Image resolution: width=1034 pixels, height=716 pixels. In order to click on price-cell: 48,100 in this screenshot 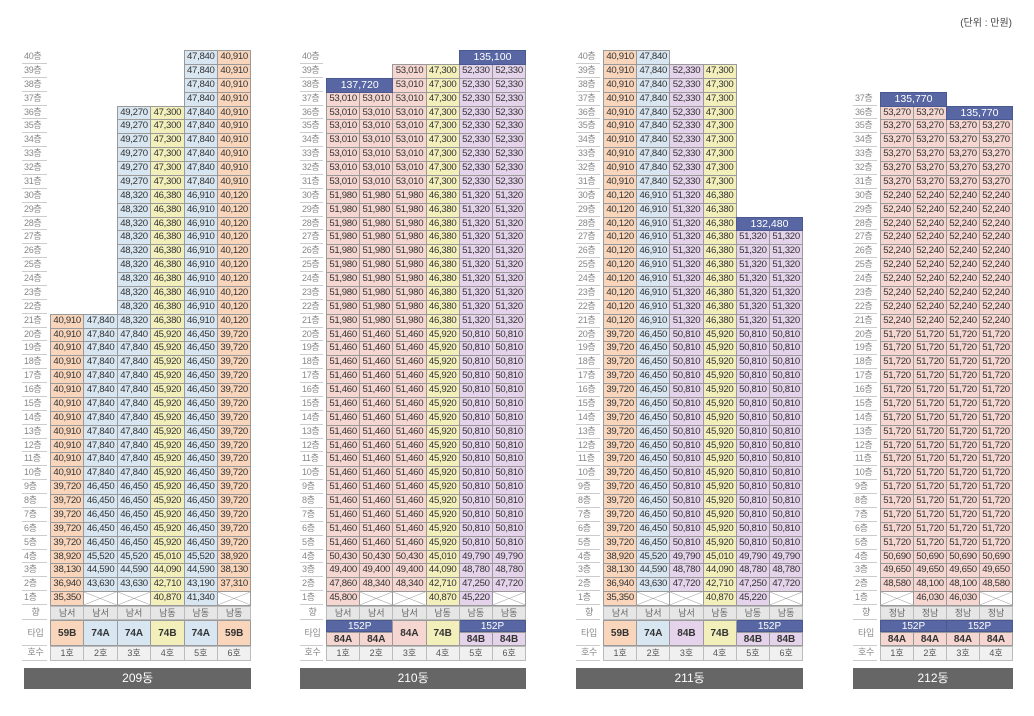, I will do `click(963, 585)`.